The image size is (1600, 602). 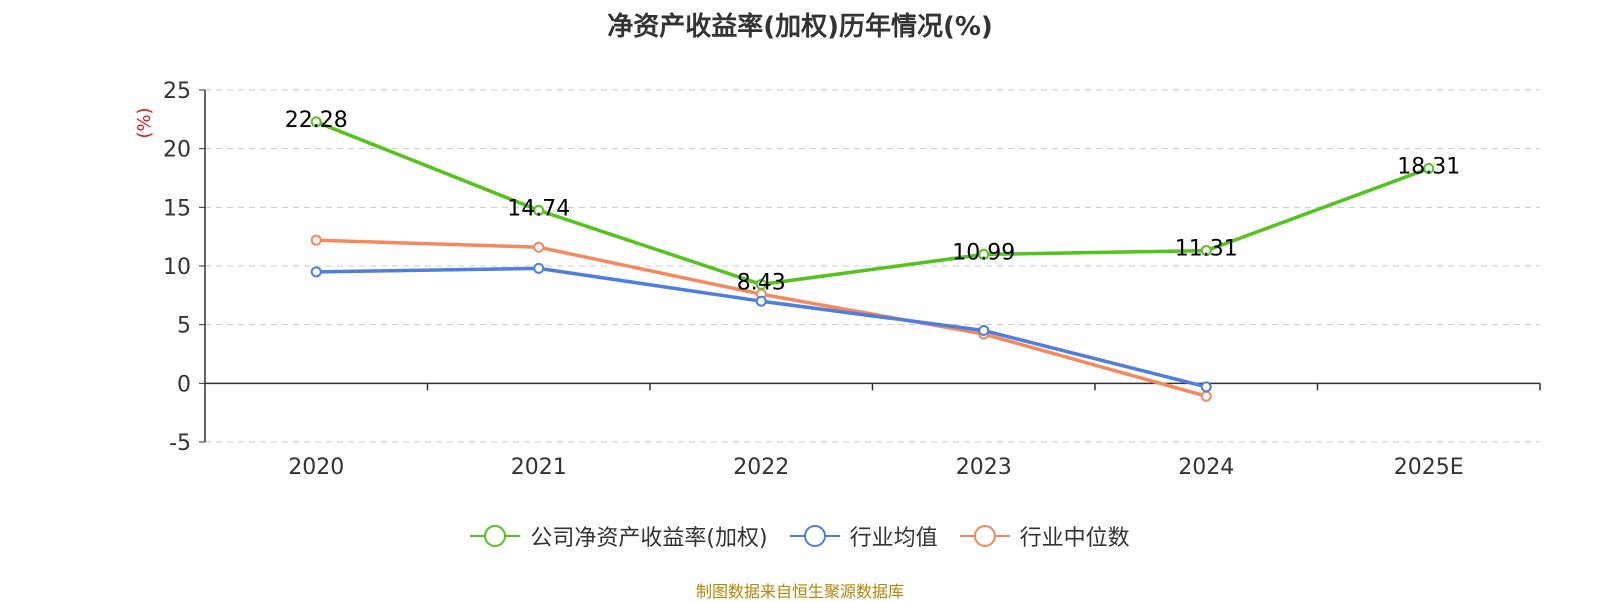 I want to click on y-tick-label: -5, so click(x=180, y=443).